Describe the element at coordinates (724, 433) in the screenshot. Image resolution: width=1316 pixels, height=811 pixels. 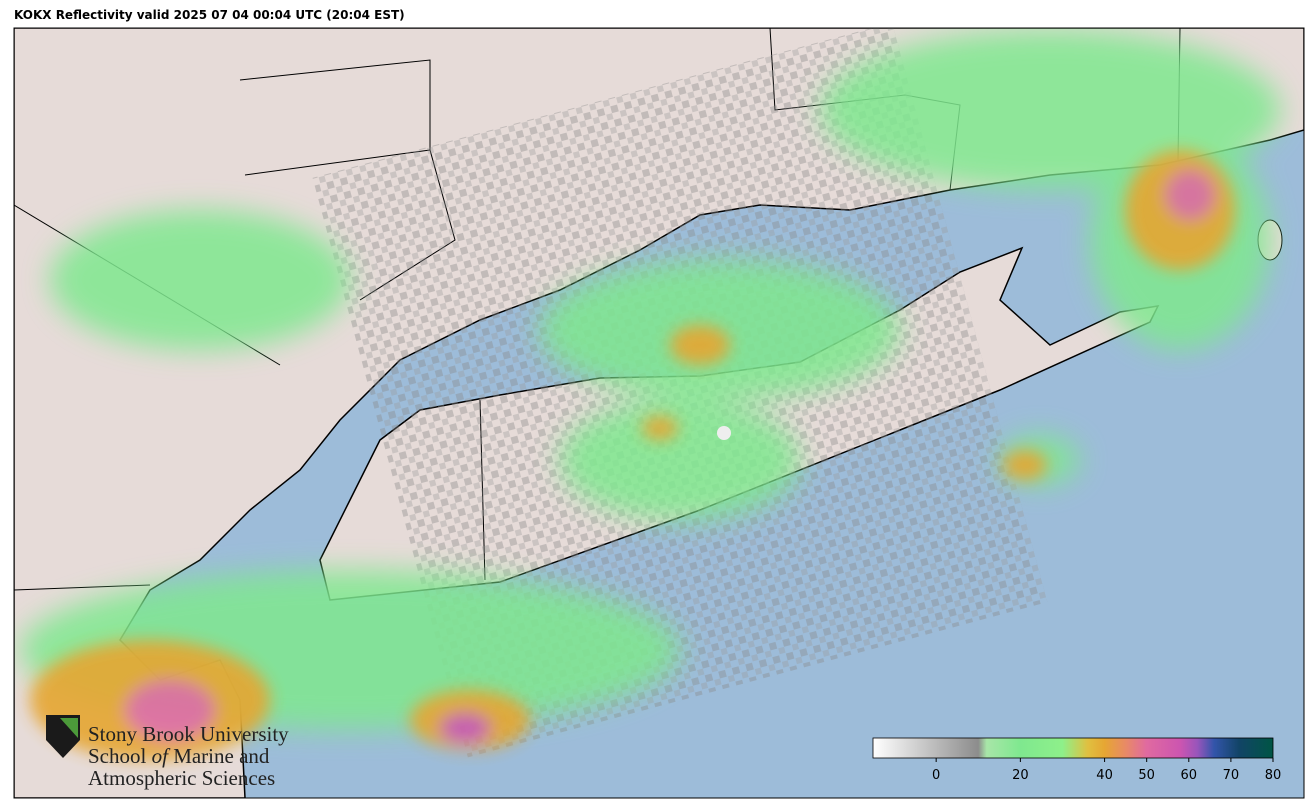
I see `radar-site` at that location.